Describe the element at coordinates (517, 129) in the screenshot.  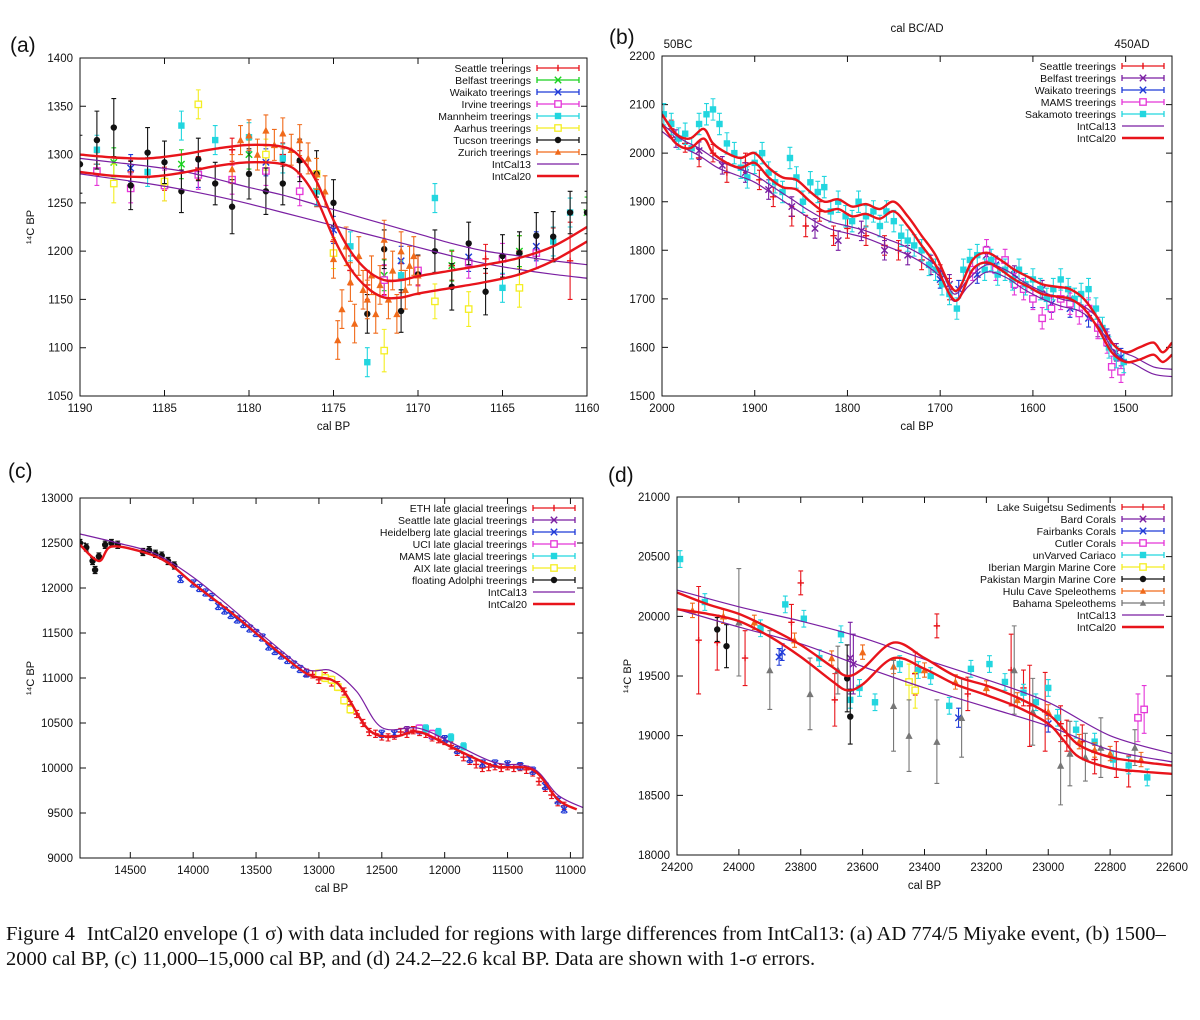
I see `legend-entry: Aarhus treerings` at that location.